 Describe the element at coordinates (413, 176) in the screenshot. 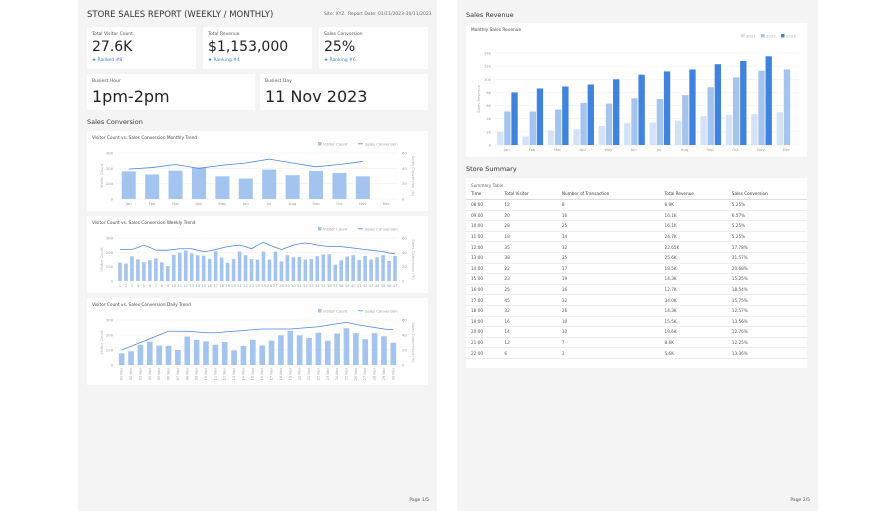

I see `y2-axis-label: Sales Conversion (%)` at that location.